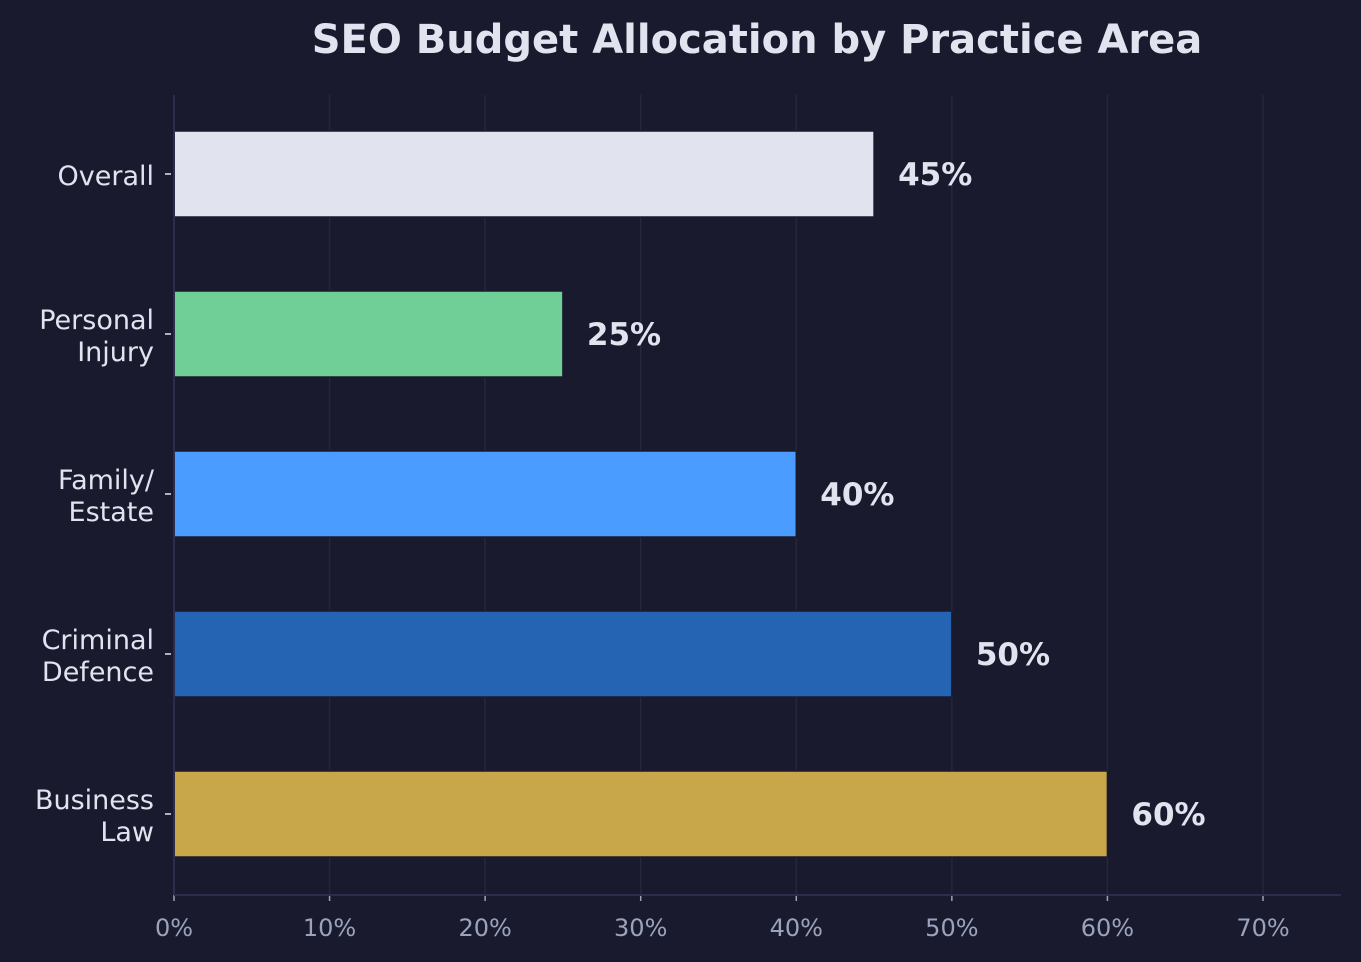 This screenshot has width=1361, height=962. I want to click on y-tick-label: Criminal Defence, so click(98, 656).